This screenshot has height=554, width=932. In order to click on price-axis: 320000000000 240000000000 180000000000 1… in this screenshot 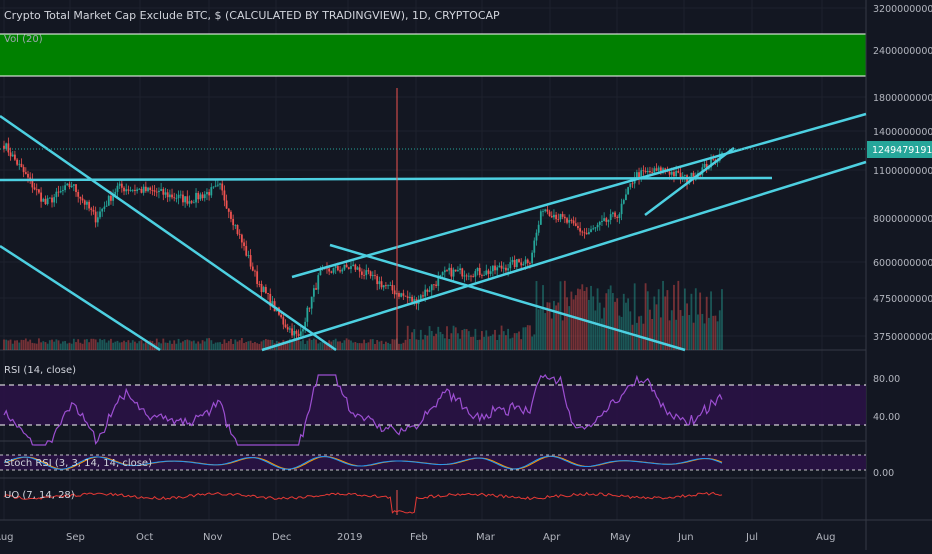, I will do `click(902, 173)`.